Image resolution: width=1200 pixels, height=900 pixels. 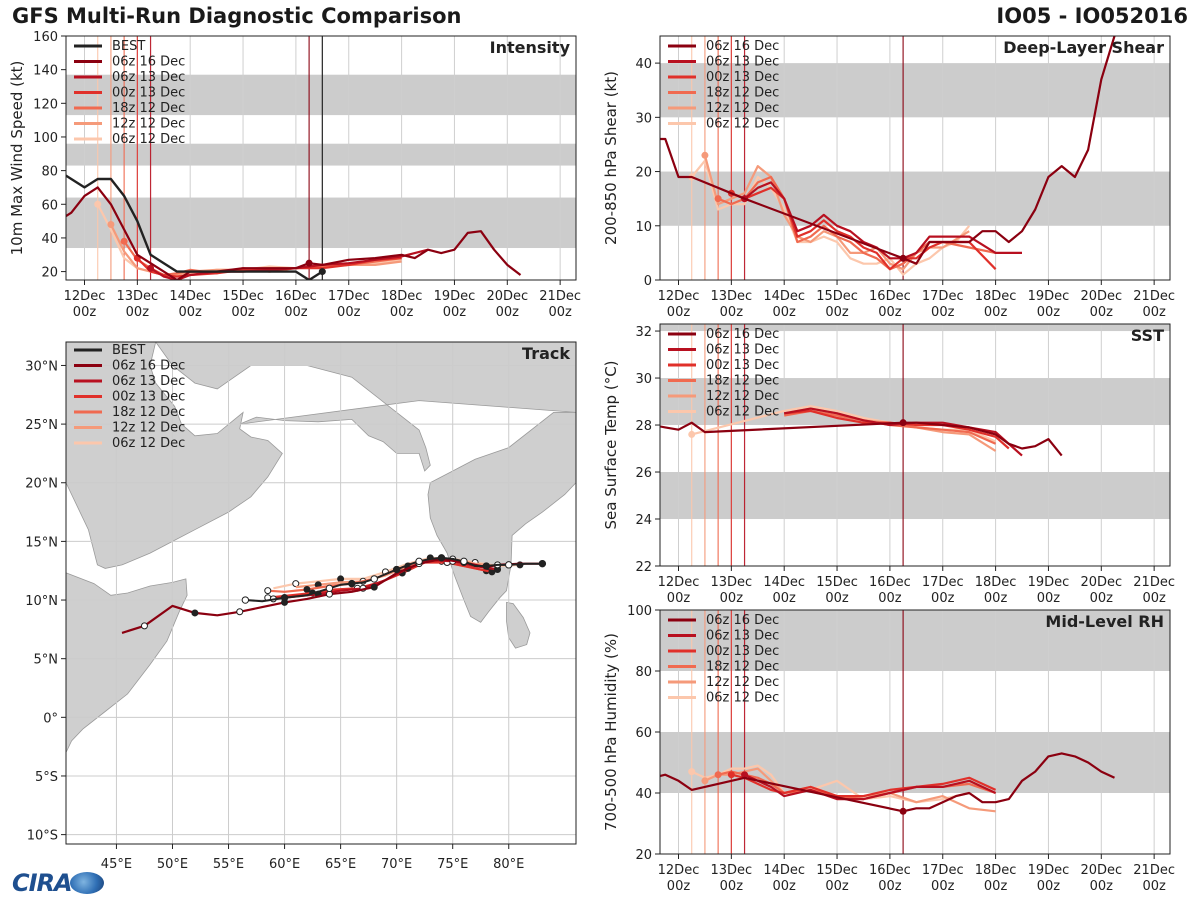 What do you see at coordinates (148, 381) in the screenshot?
I see `track-legend-label-1: 06z 13 Dec` at bounding box center [148, 381].